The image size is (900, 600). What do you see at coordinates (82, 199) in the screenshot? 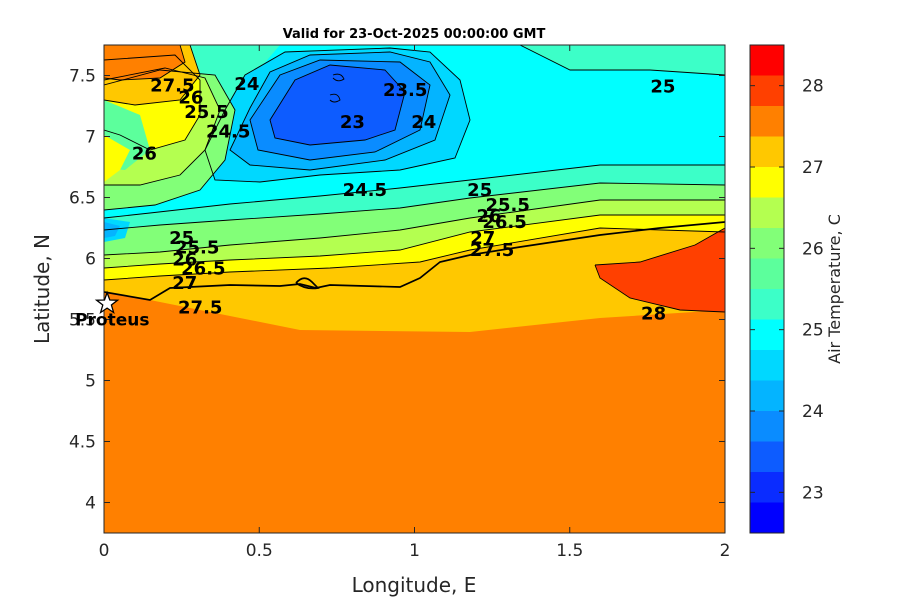
I see `y-tick-label: 6.5` at bounding box center [82, 199].